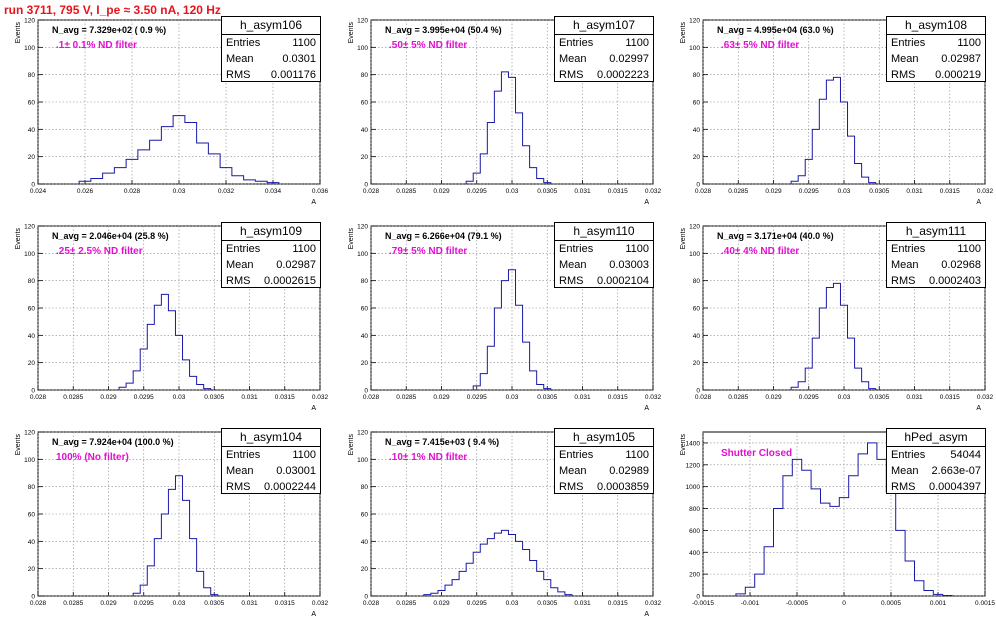 Image resolution: width=996 pixels, height=634 pixels. What do you see at coordinates (85, 191) in the screenshot?
I see `x-tick-label: 0.026` at bounding box center [85, 191].